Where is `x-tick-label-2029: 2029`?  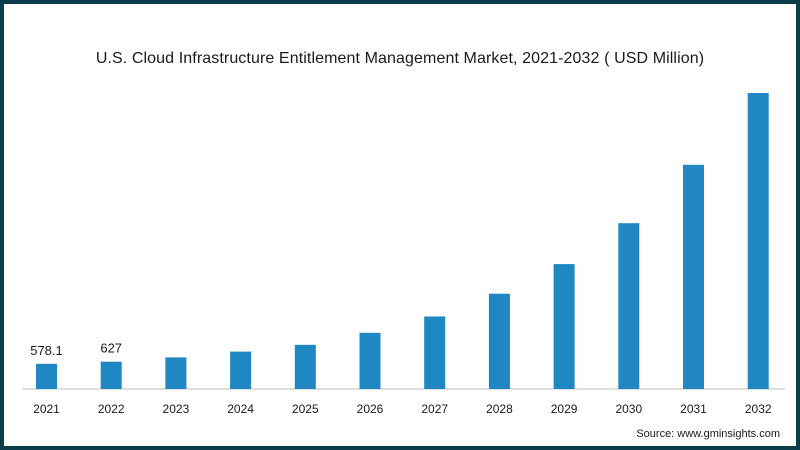
x-tick-label-2029: 2029 is located at coordinates (564, 409).